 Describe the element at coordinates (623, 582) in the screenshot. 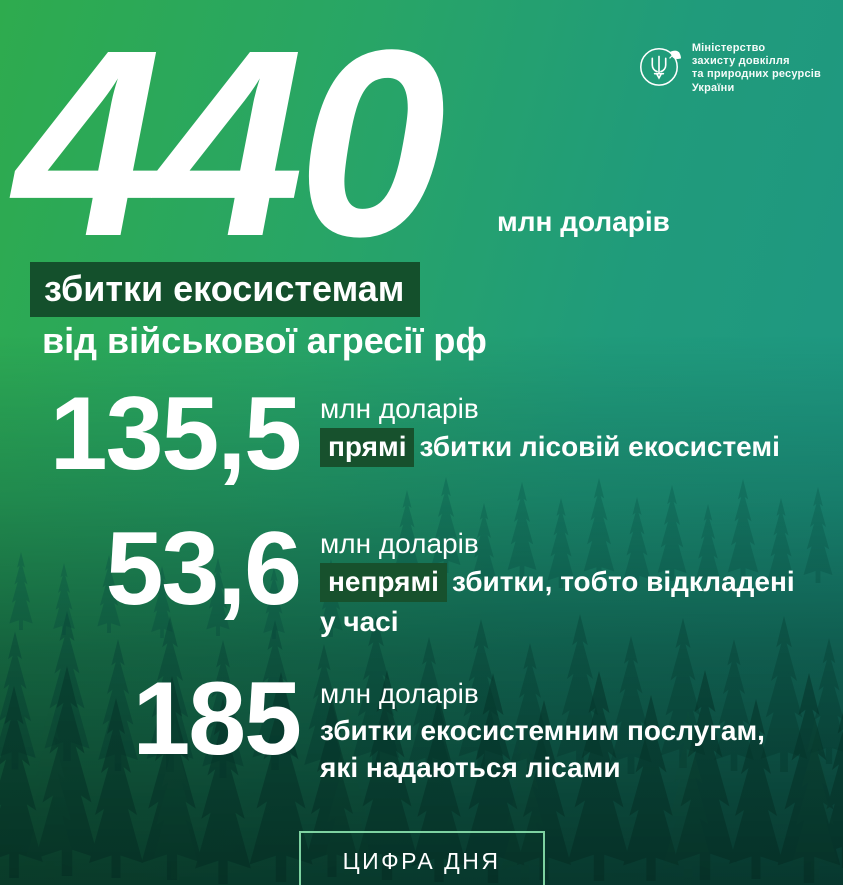

I see `stat-text: збитки, тобто відкладені` at that location.